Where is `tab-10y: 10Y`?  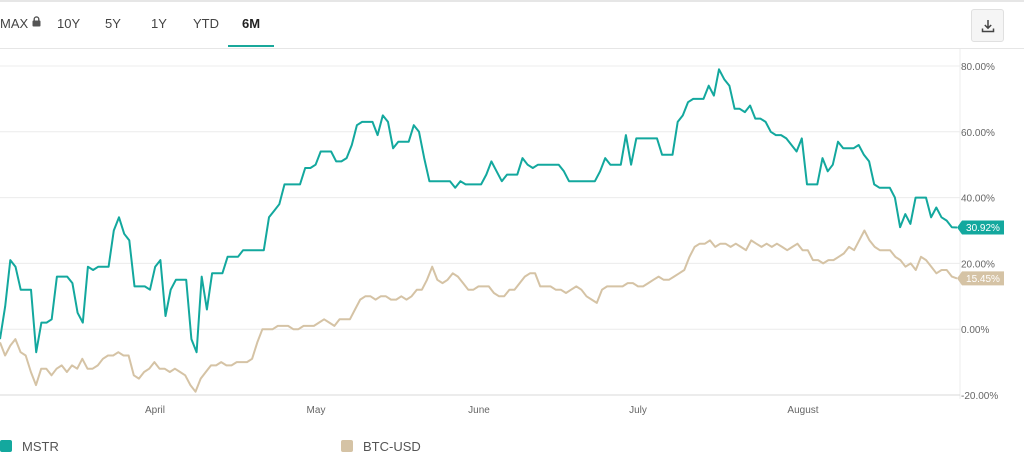
tab-10y: 10Y is located at coordinates (69, 23).